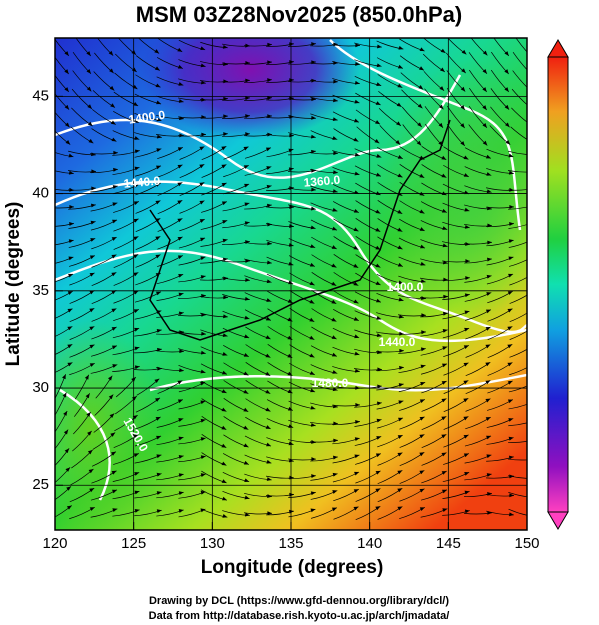  What do you see at coordinates (290, 543) in the screenshot?
I see `x-tick-label: 135` at bounding box center [290, 543].